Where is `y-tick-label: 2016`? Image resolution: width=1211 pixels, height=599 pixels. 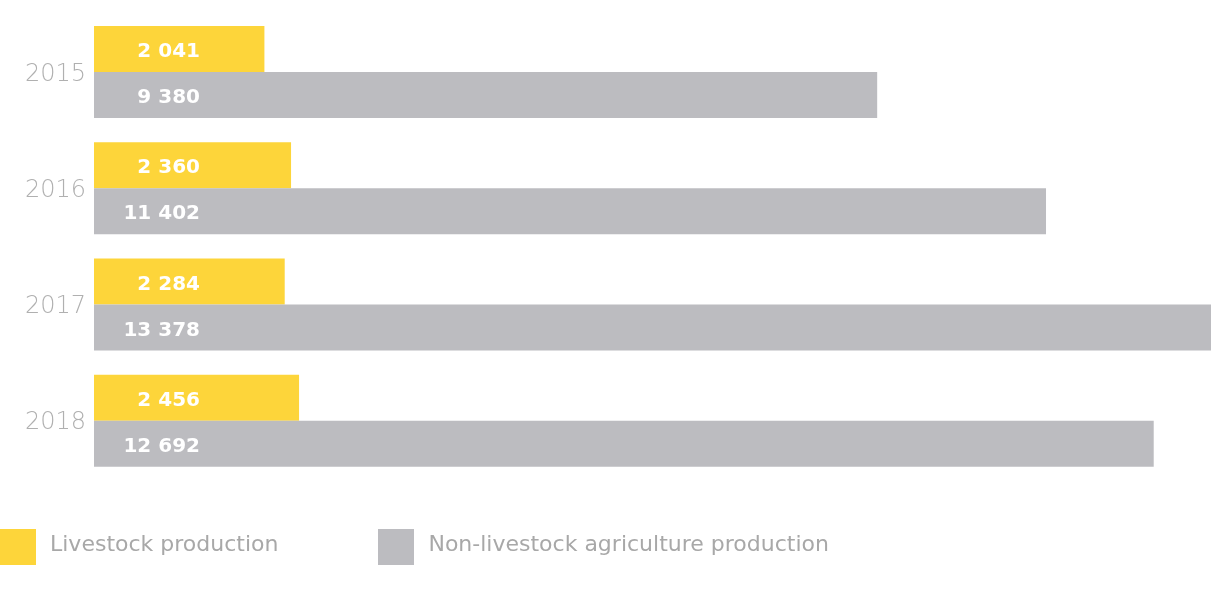
y-tick-label: 2016 is located at coordinates (55, 188).